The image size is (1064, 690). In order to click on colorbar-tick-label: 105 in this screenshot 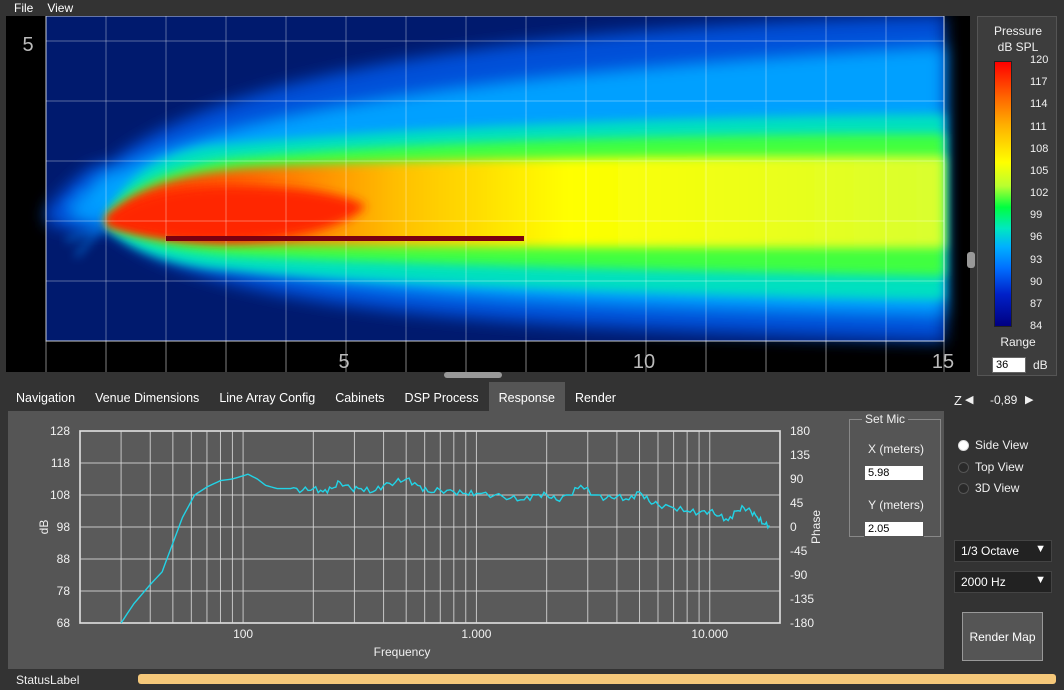, I will do `click(1039, 170)`.